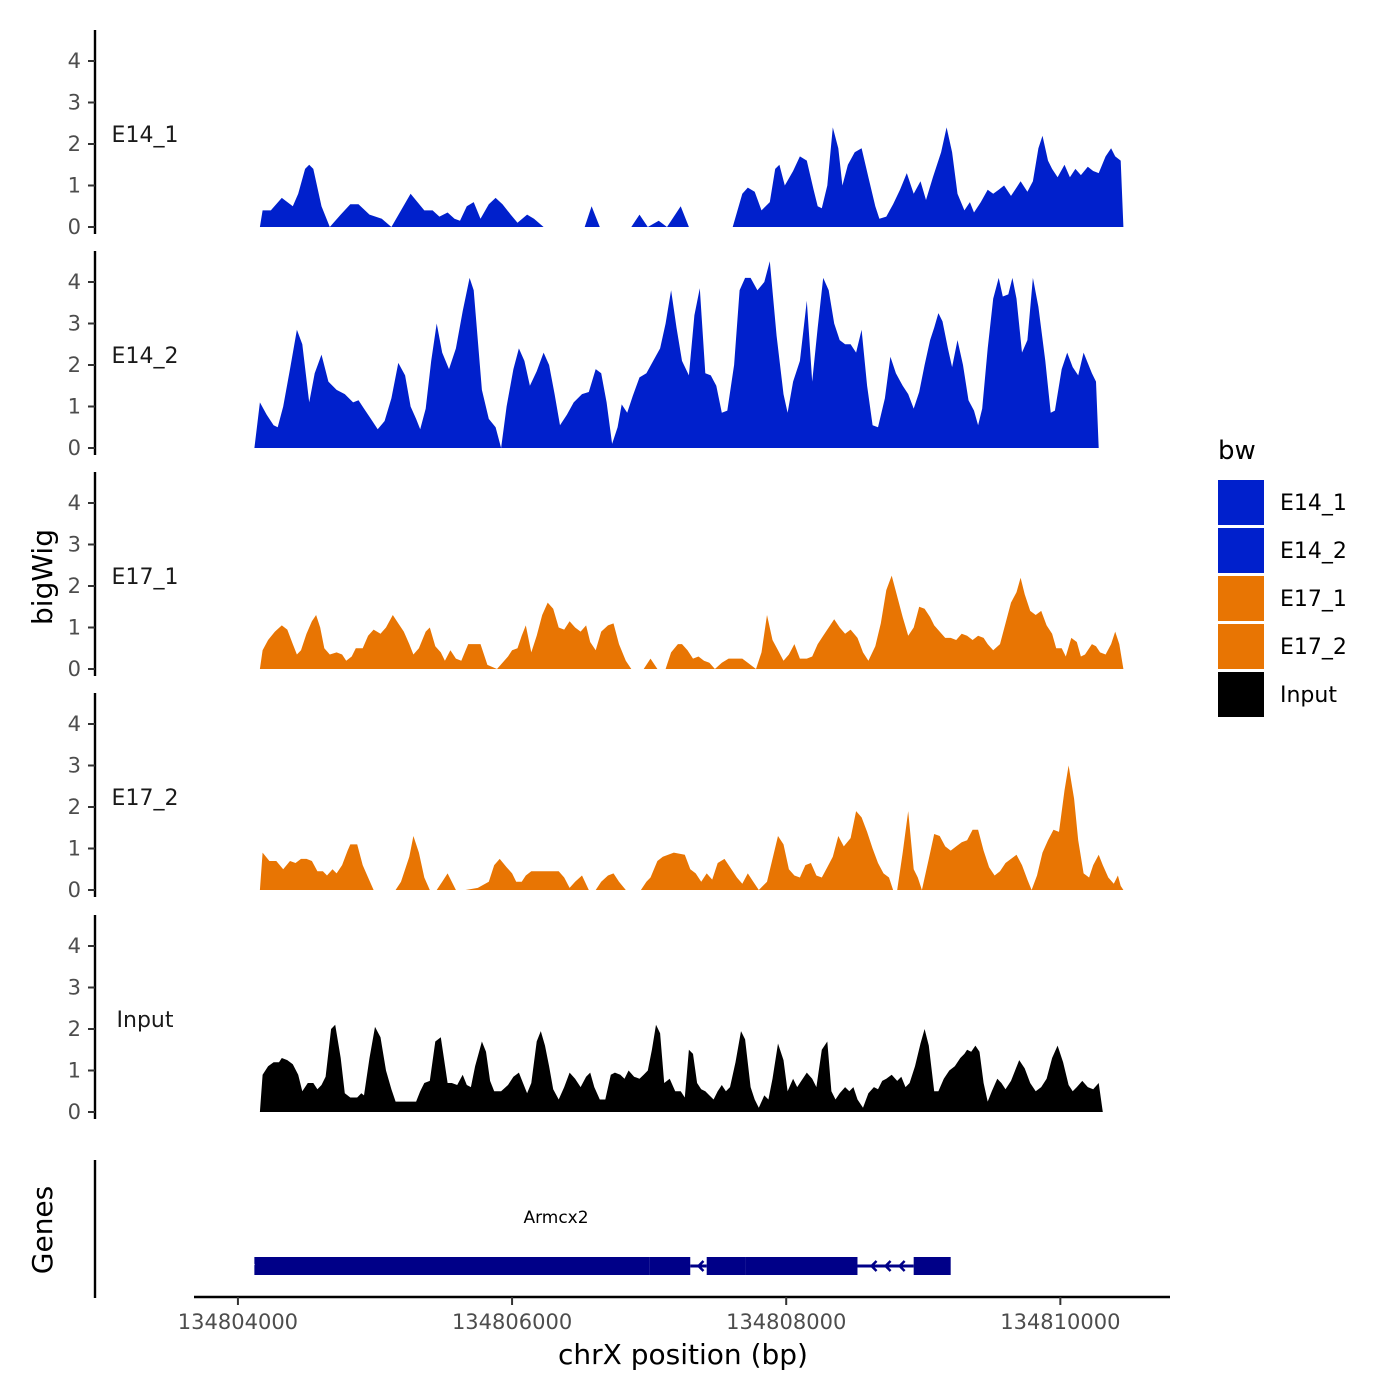 The height and width of the screenshot is (1400, 1400). Describe the element at coordinates (1060, 1322) in the screenshot. I see `x-tick-label: 134810000` at that location.